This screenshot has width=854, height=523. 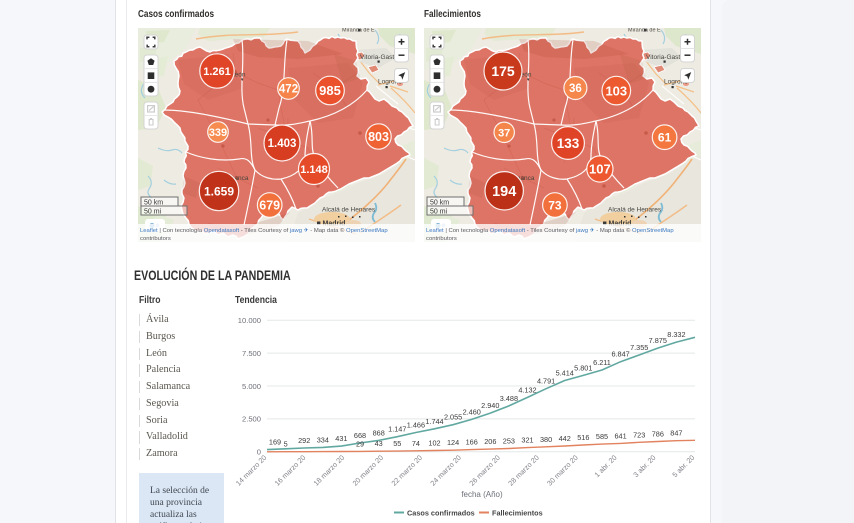 What do you see at coordinates (568, 143) in the screenshot?
I see `svg-text: 133` at bounding box center [568, 143].